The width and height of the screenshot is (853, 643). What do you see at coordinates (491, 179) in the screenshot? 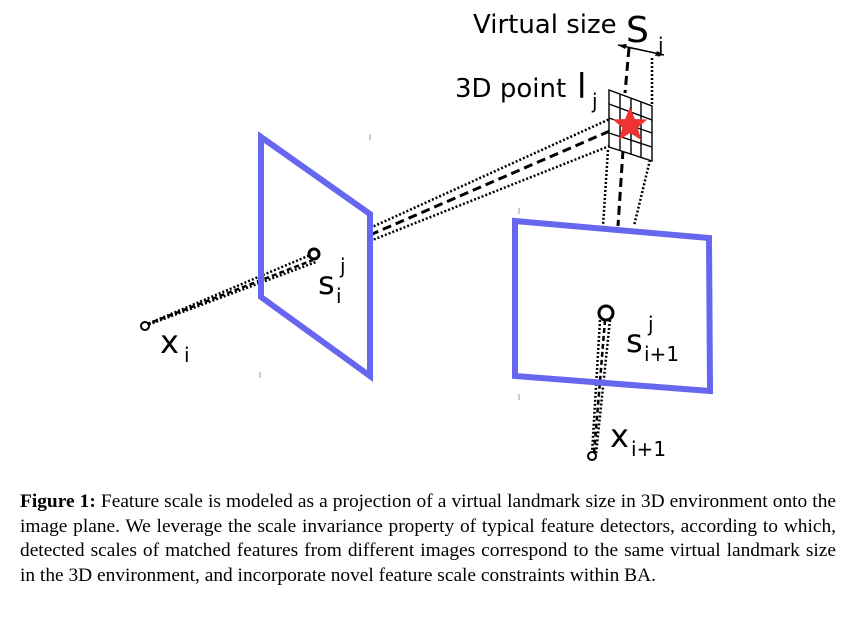
I see `point-rays-i` at bounding box center [491, 179].